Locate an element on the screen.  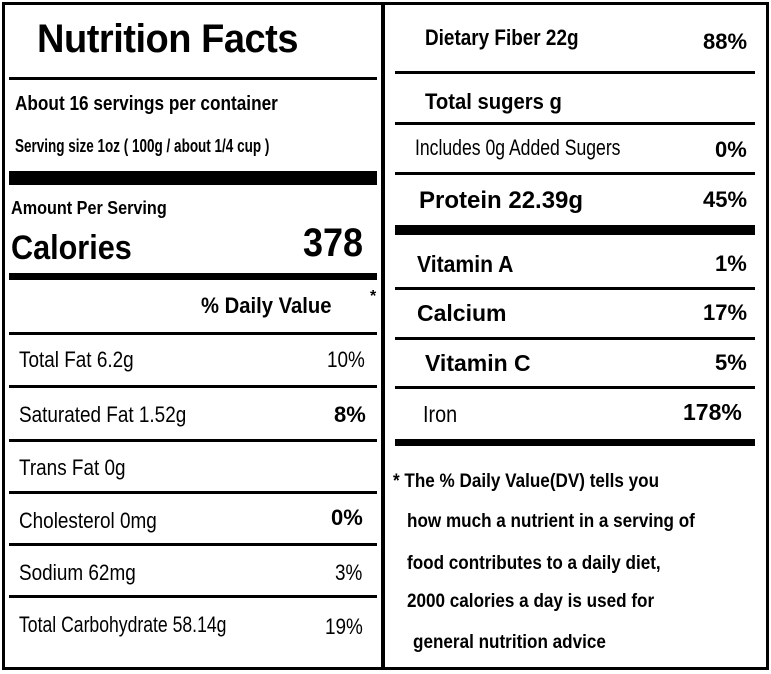
row-iron-dv: 178% is located at coordinates (712, 412).